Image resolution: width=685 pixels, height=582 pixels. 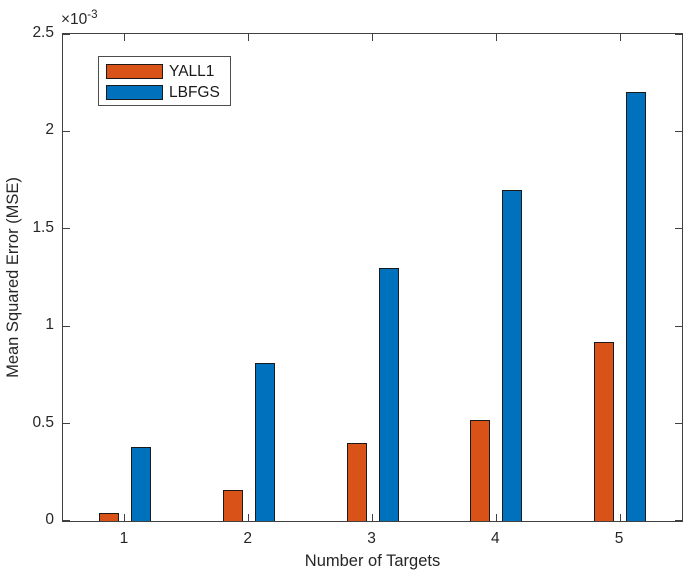 What do you see at coordinates (49, 325) in the screenshot?
I see `y-tick-label-1: 1` at bounding box center [49, 325].